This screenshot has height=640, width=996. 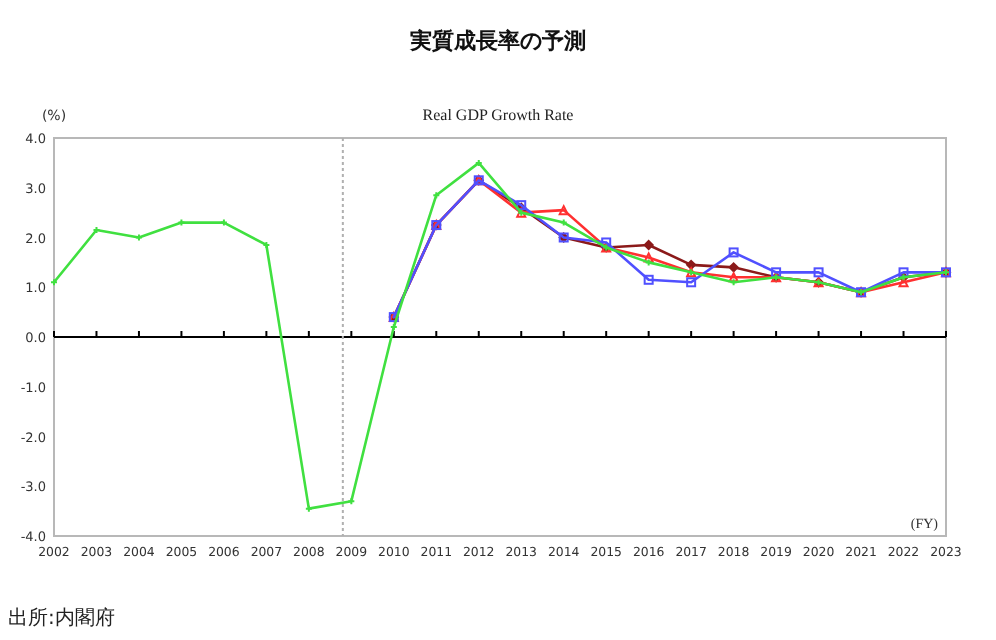 What do you see at coordinates (497, 41) in the screenshot?
I see `chart-title: 実質成長率の予測` at bounding box center [497, 41].